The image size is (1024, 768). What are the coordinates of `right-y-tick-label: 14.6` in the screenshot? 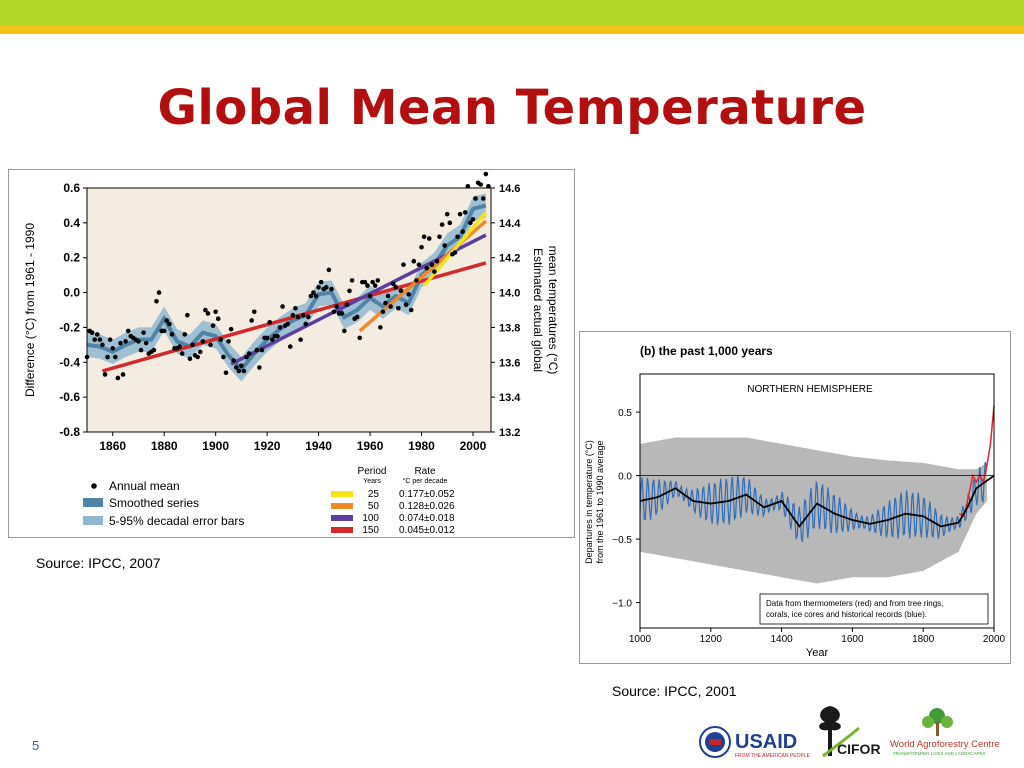 It's located at (509, 189).